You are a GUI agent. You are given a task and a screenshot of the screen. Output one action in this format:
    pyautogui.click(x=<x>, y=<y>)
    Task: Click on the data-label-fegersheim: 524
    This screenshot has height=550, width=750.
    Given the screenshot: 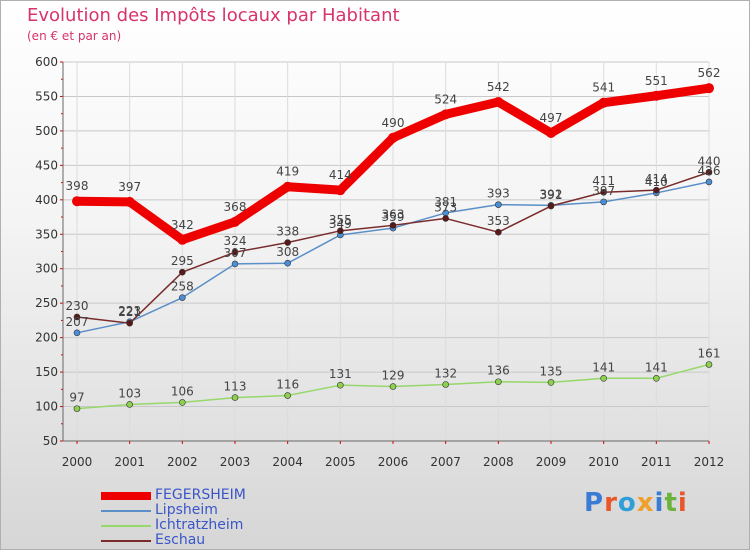 What is the action you would take?
    pyautogui.click(x=445, y=99)
    